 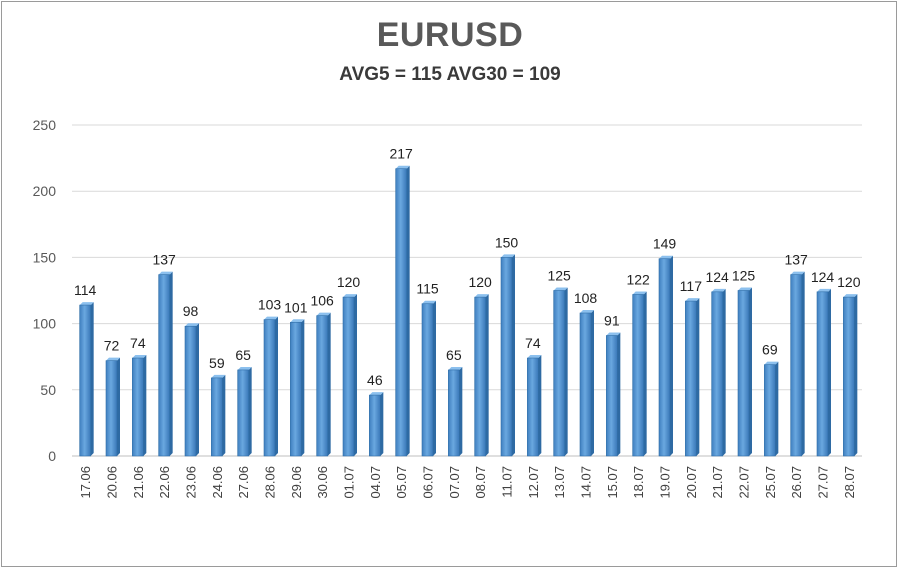 What do you see at coordinates (243, 482) in the screenshot?
I see `x-tick-label: 27.06` at bounding box center [243, 482].